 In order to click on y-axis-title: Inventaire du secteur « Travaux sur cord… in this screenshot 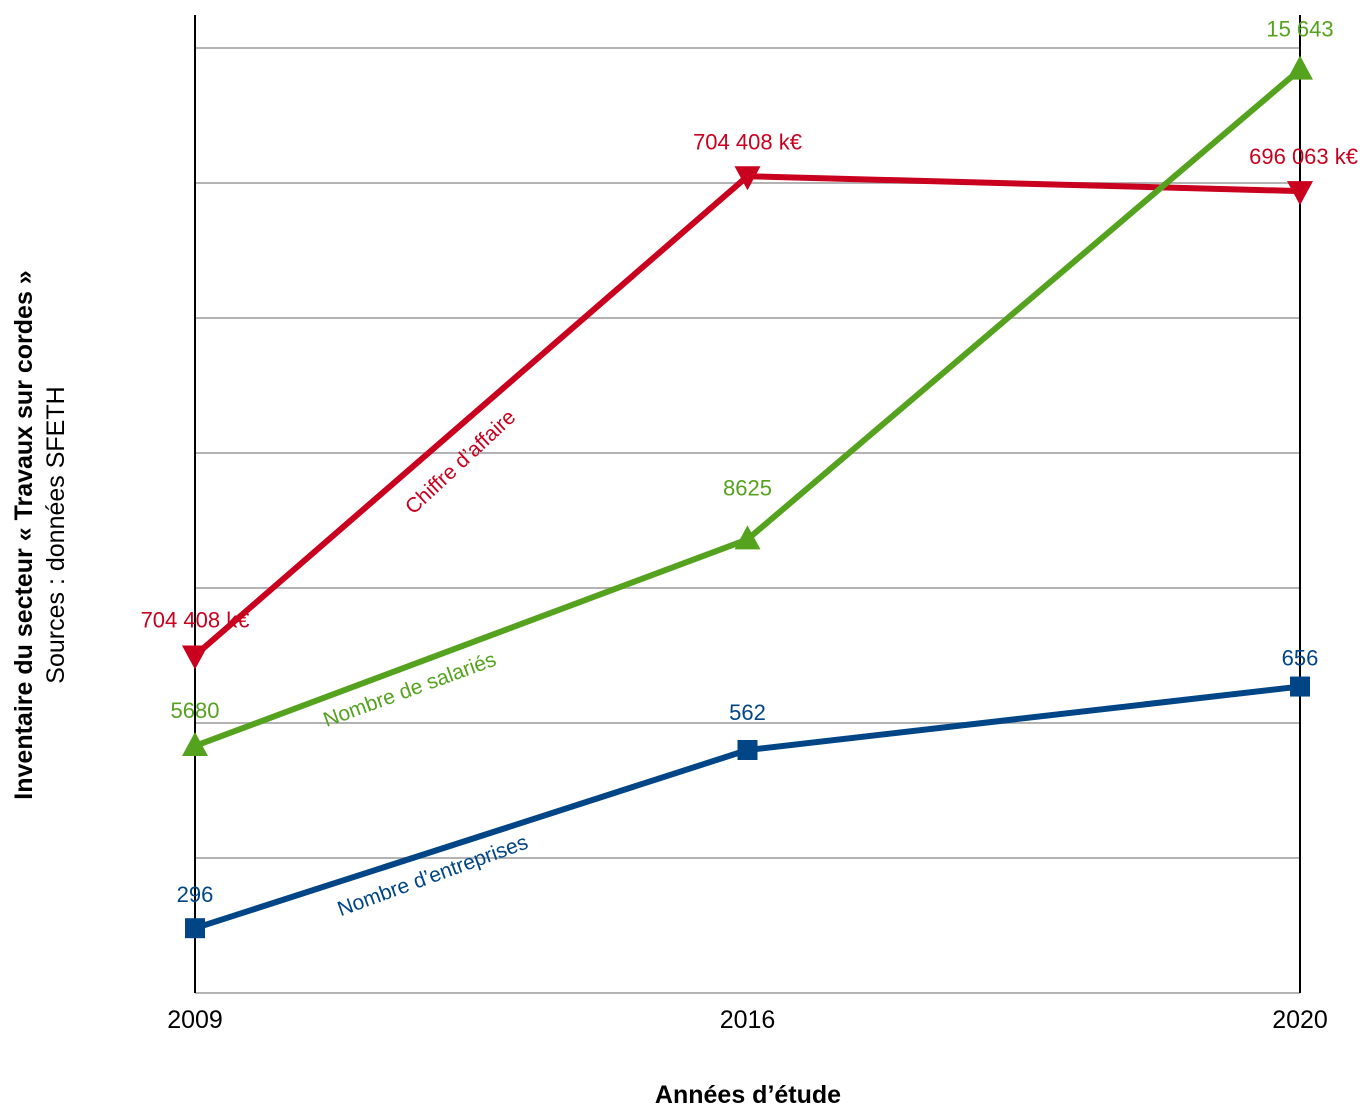, I will do `click(24, 534)`.